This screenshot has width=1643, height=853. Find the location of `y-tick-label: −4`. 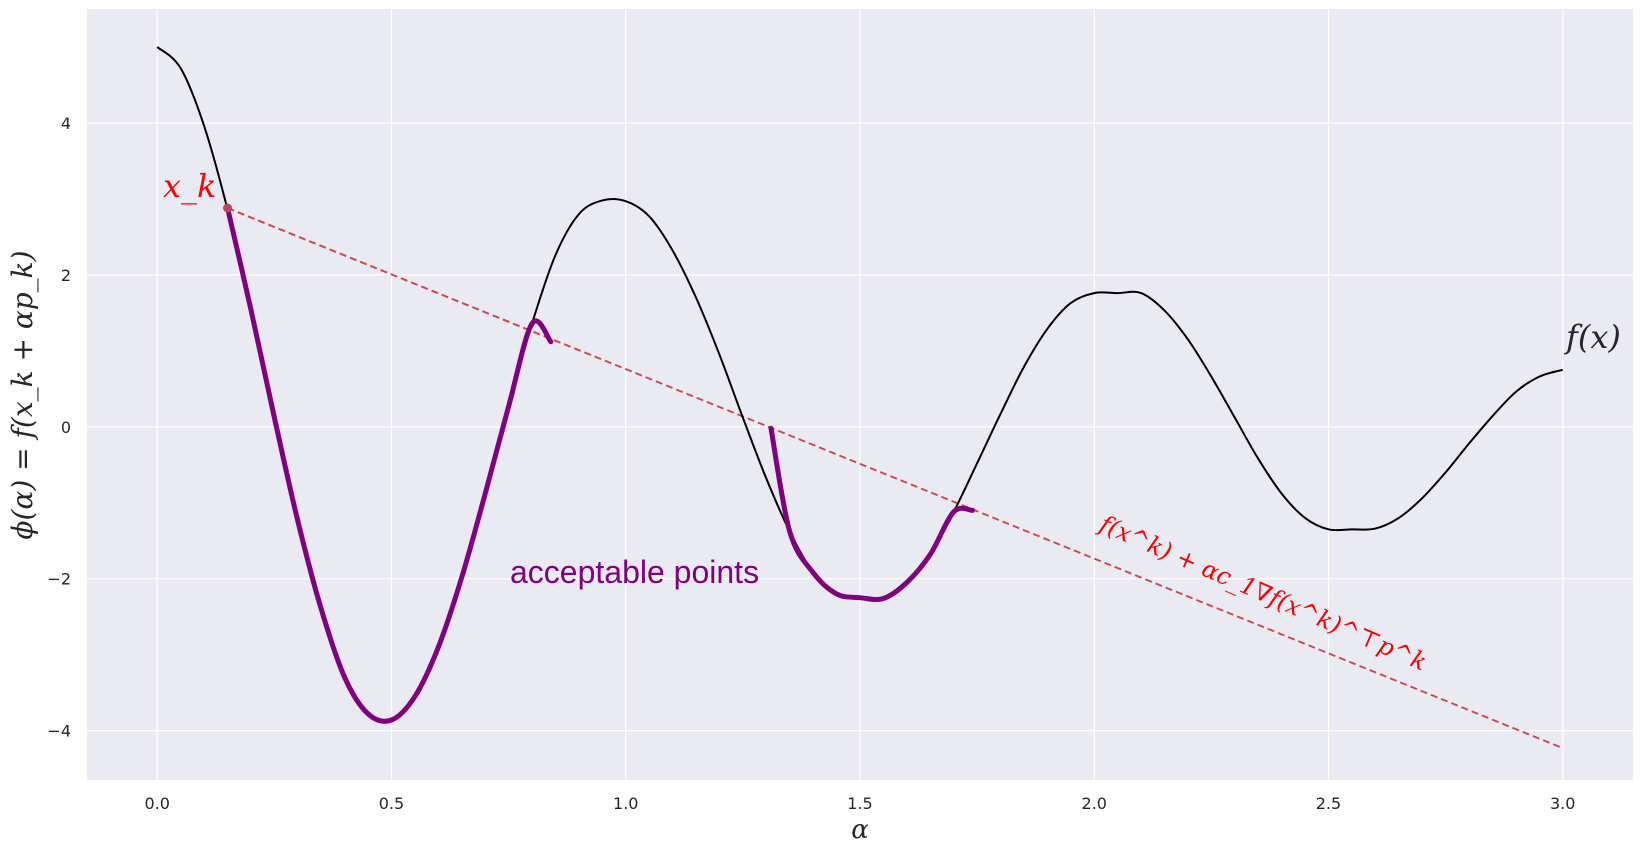

y-tick-label: −4 is located at coordinates (59, 731).